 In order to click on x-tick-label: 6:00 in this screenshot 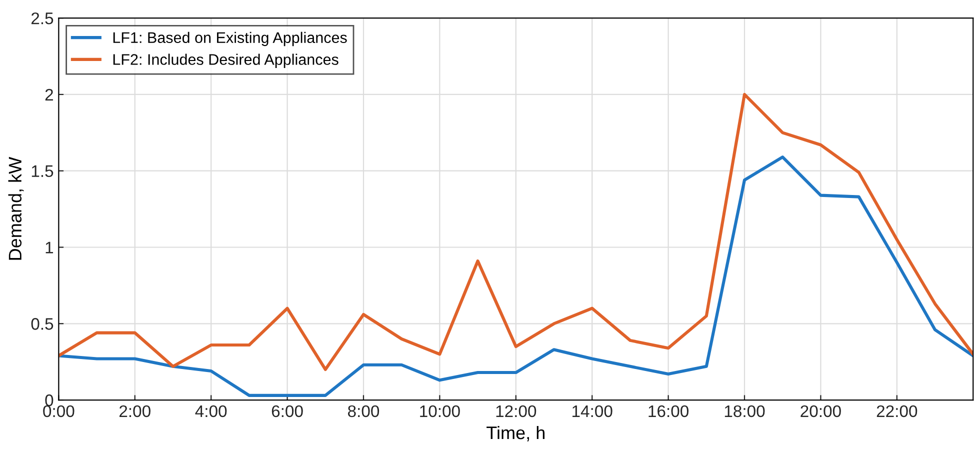, I will do `click(287, 411)`.